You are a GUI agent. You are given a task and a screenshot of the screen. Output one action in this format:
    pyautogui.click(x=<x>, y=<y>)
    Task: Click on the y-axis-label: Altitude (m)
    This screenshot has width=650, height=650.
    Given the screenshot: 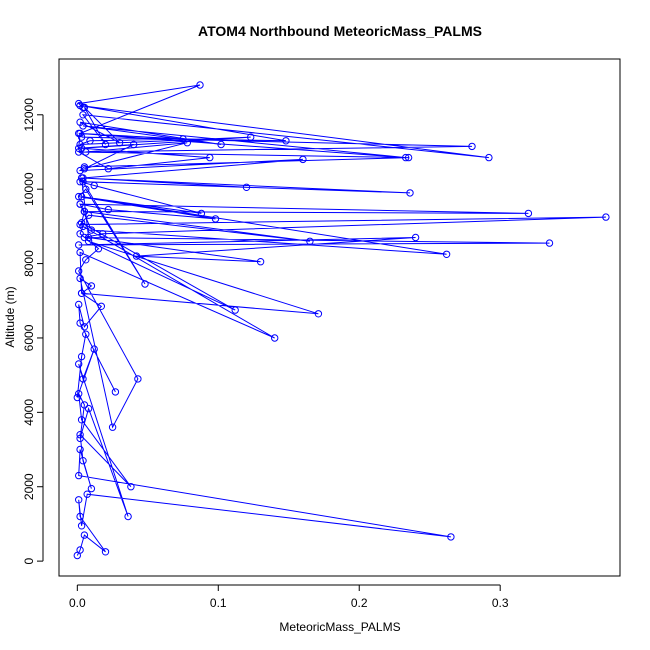 What is the action you would take?
    pyautogui.click(x=10, y=316)
    